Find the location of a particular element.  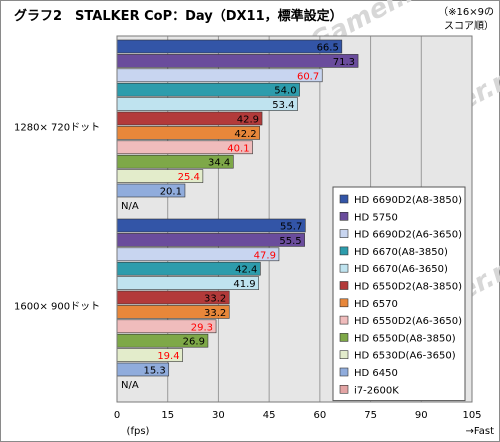

data-label: 47.9 is located at coordinates (265, 255).